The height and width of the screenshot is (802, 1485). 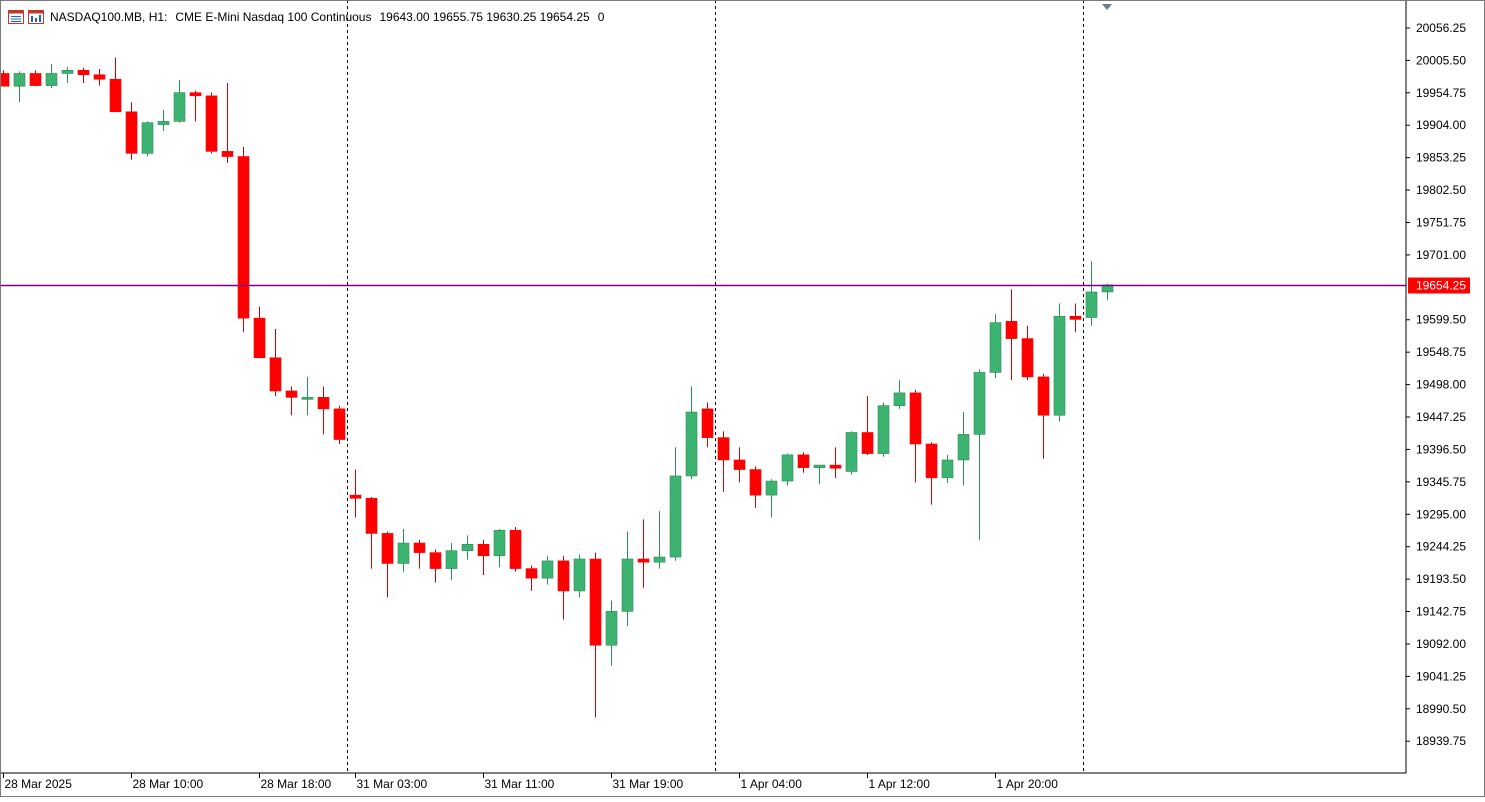 I want to click on time-tick-label: 28 Mar 18:00, so click(x=296, y=784).